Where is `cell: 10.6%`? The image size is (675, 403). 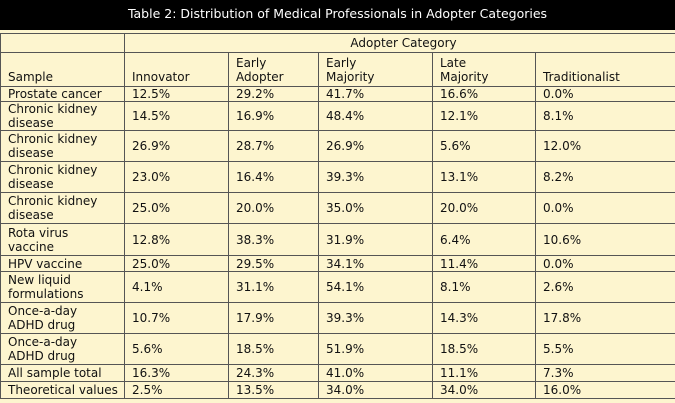 cell: 10.6% is located at coordinates (604, 239).